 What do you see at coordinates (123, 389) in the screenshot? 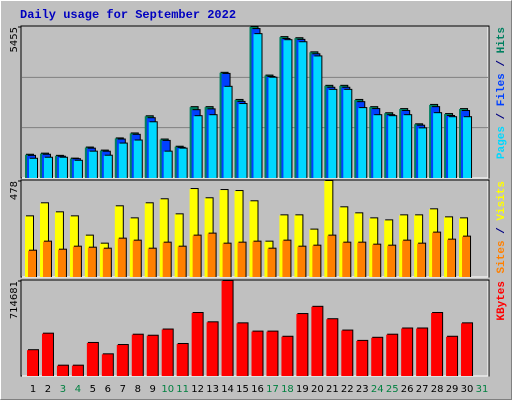
I see `x-tick-label: 7` at bounding box center [123, 389].